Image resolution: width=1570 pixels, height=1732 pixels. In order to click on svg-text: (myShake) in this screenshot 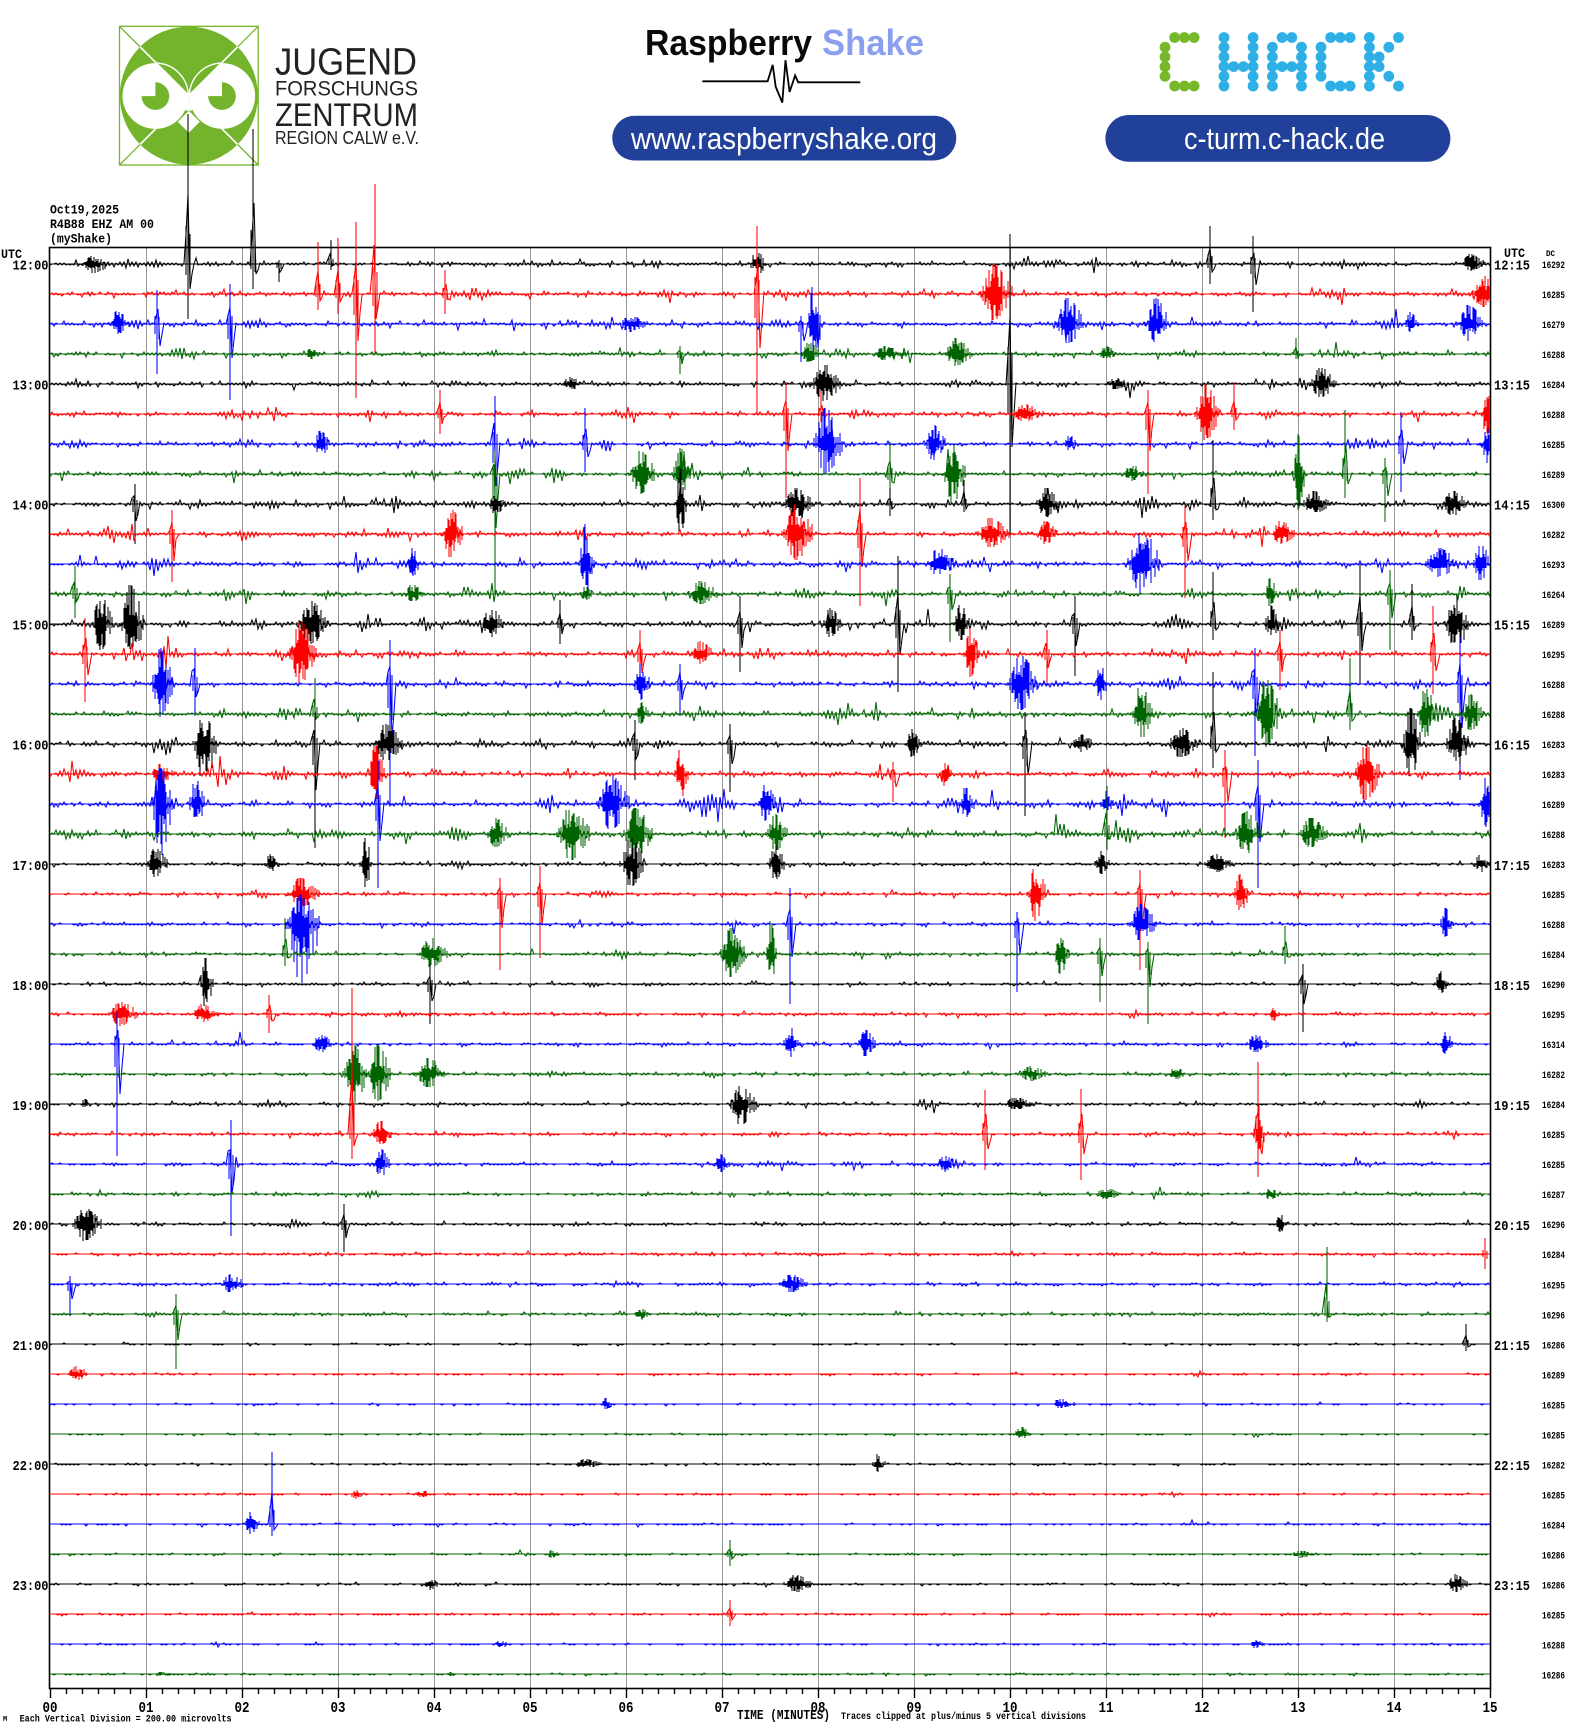, I will do `click(81, 240)`.